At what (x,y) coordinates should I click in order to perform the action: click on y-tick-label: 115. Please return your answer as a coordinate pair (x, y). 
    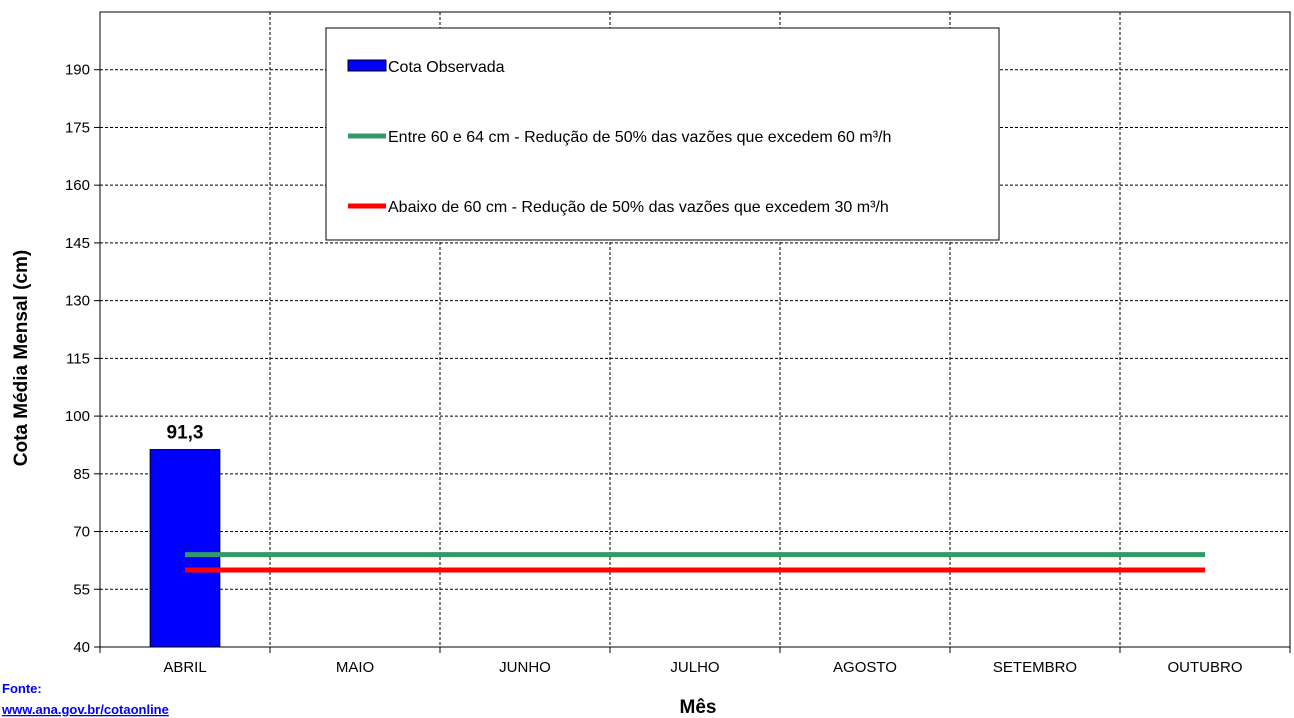
    Looking at the image, I should click on (78, 358).